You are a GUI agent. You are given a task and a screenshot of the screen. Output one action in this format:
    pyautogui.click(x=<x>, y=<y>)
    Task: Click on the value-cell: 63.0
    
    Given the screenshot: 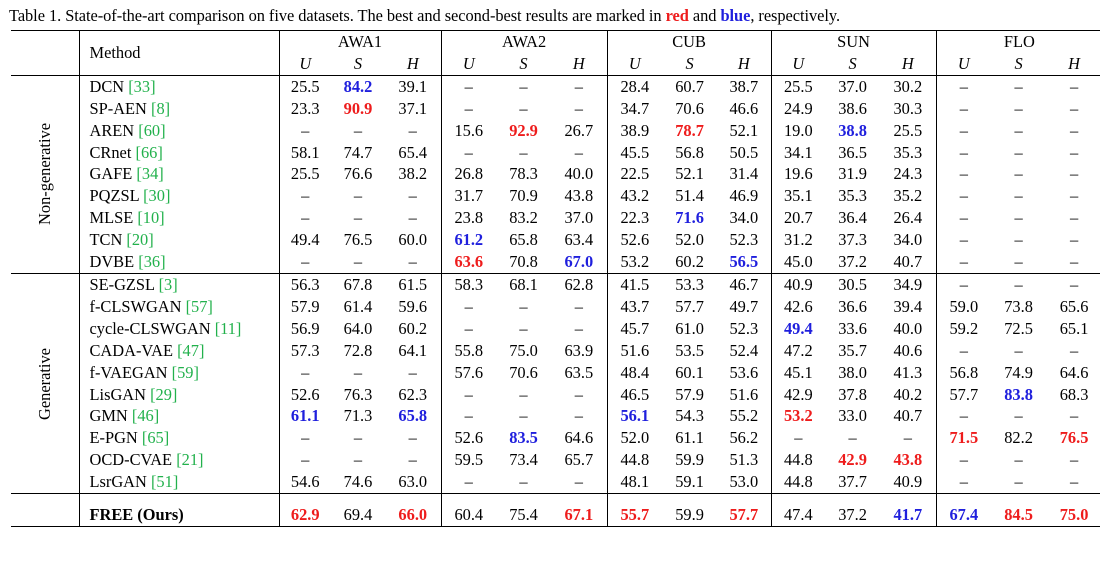 What is the action you would take?
    pyautogui.click(x=413, y=482)
    